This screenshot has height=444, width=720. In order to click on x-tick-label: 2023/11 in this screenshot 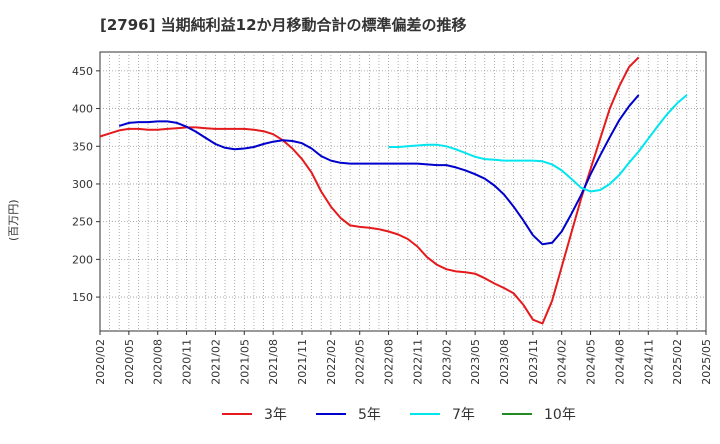, I will do `click(533, 362)`.